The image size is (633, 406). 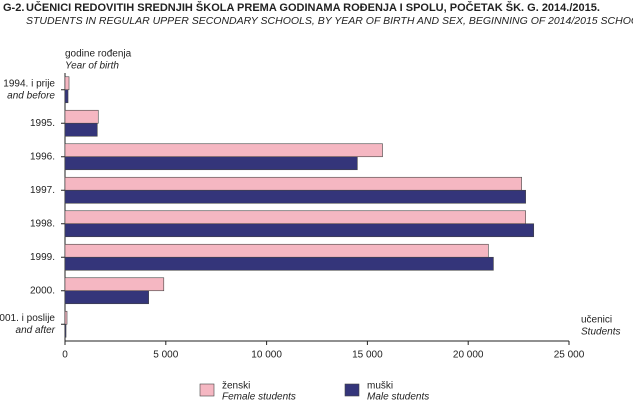 What do you see at coordinates (398, 396) in the screenshot?
I see `legend-label-en: Male students` at bounding box center [398, 396].